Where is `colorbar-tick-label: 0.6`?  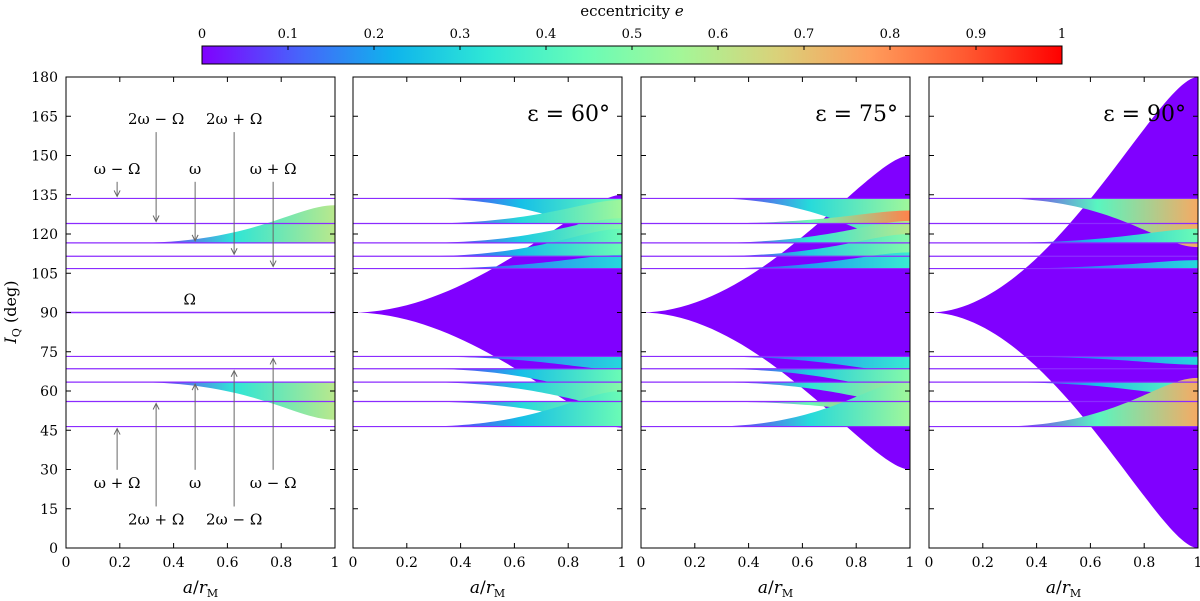
colorbar-tick-label: 0.6 is located at coordinates (718, 34).